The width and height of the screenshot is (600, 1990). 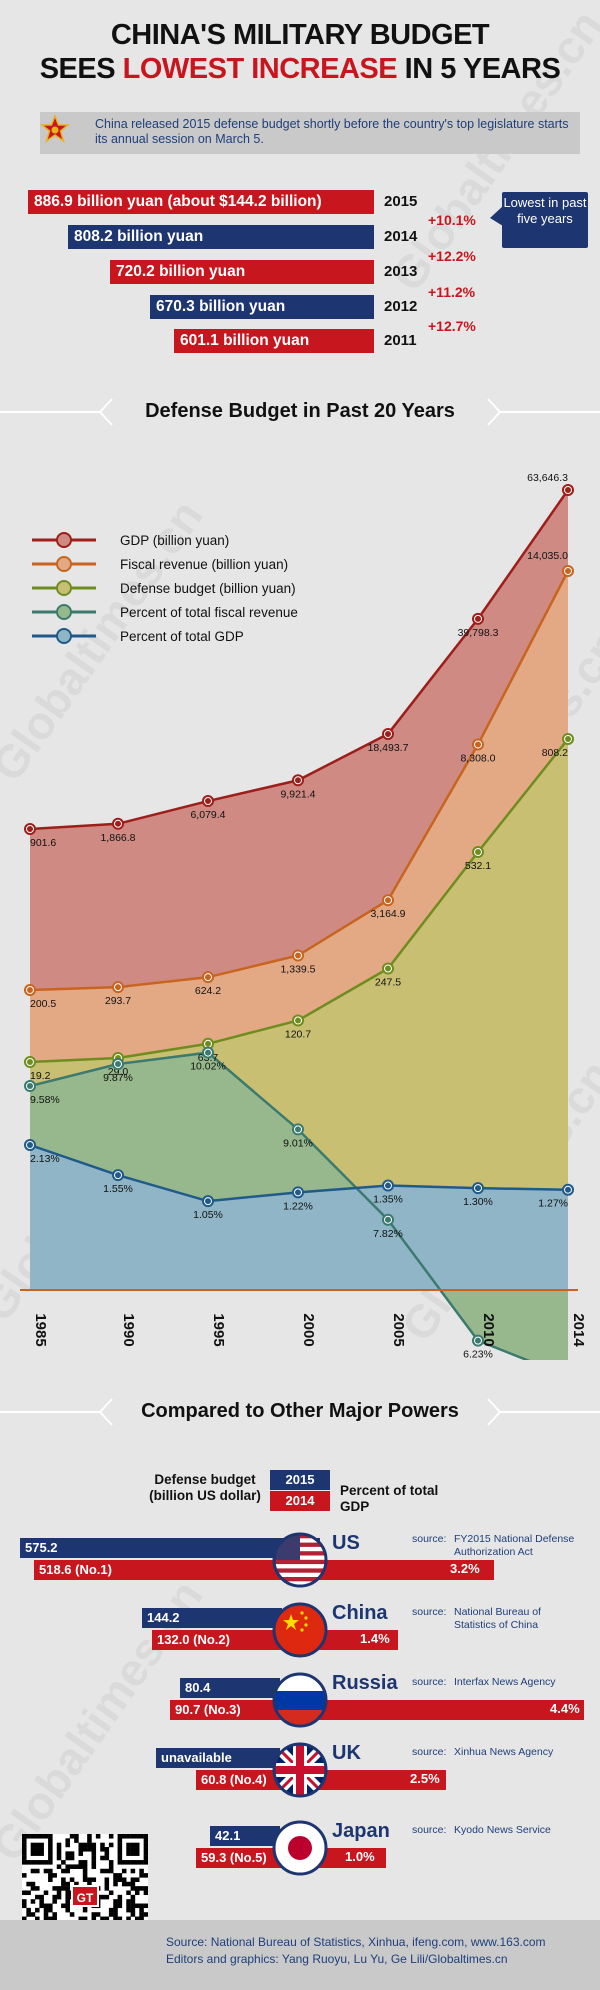 What do you see at coordinates (208, 1067) in the screenshot?
I see `data-label: 10.02%` at bounding box center [208, 1067].